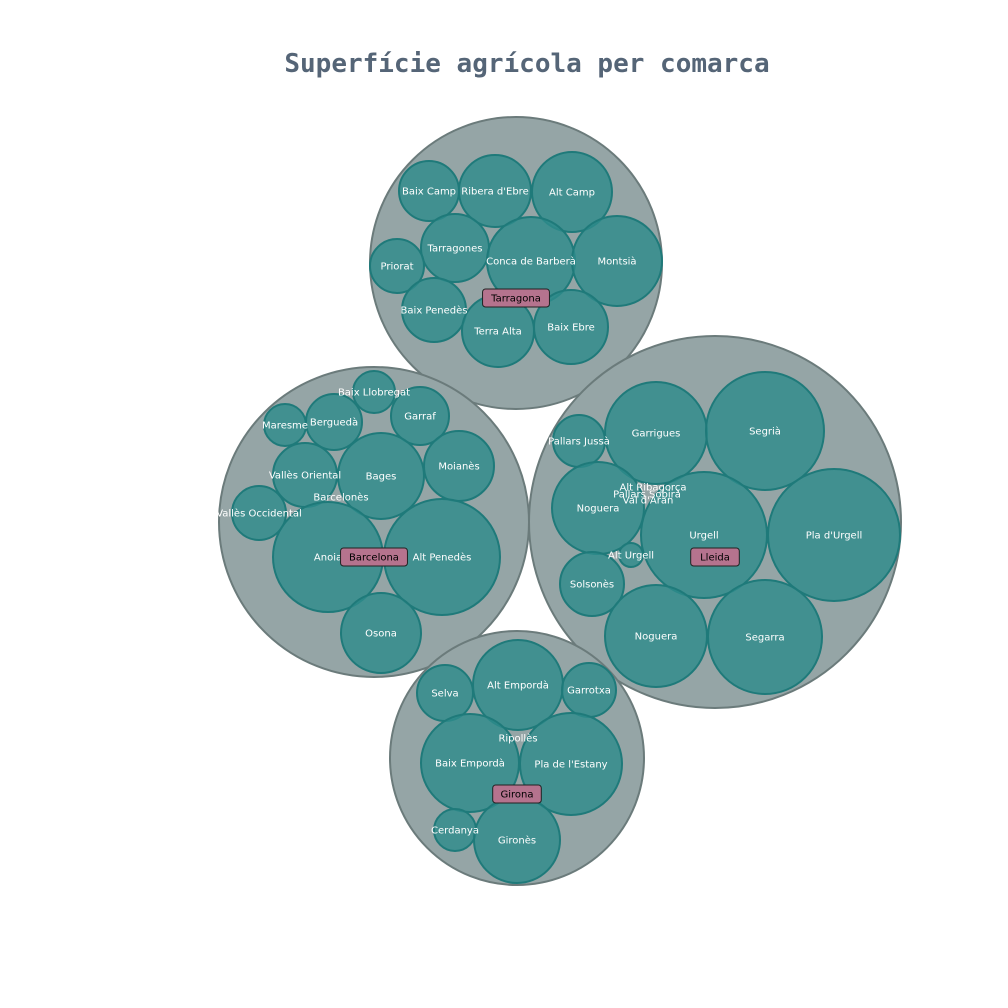 This screenshot has width=1008, height=1008. I want to click on chart-title: Superfície agrícola per comarca, so click(526, 64).